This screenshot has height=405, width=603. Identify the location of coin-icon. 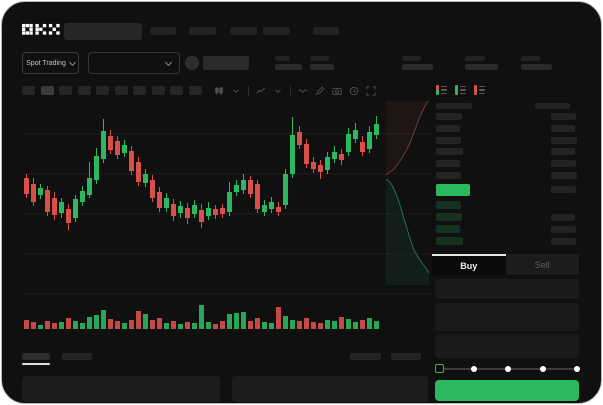
(192, 63).